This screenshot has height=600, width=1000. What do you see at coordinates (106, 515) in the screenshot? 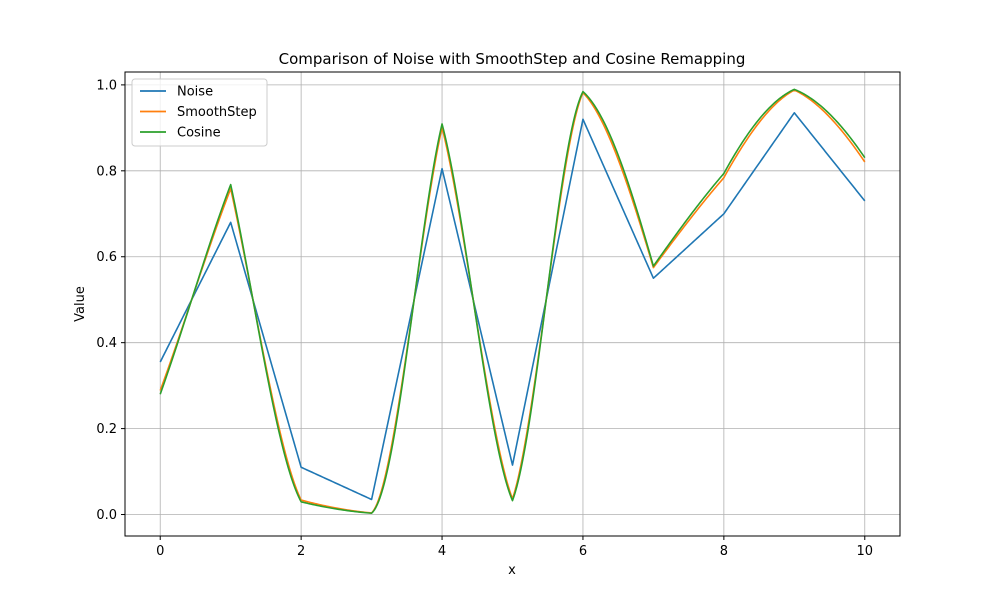
I see `y-tick-label: 0.0` at bounding box center [106, 515].